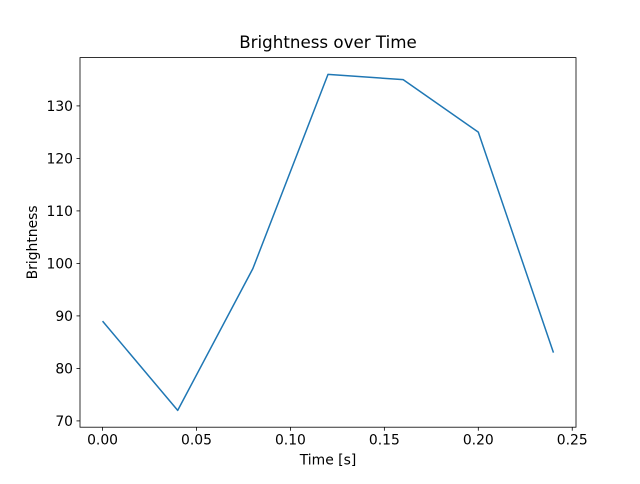 This screenshot has width=640, height=484. Describe the element at coordinates (59, 264) in the screenshot. I see `y-tick-label: 100` at that location.